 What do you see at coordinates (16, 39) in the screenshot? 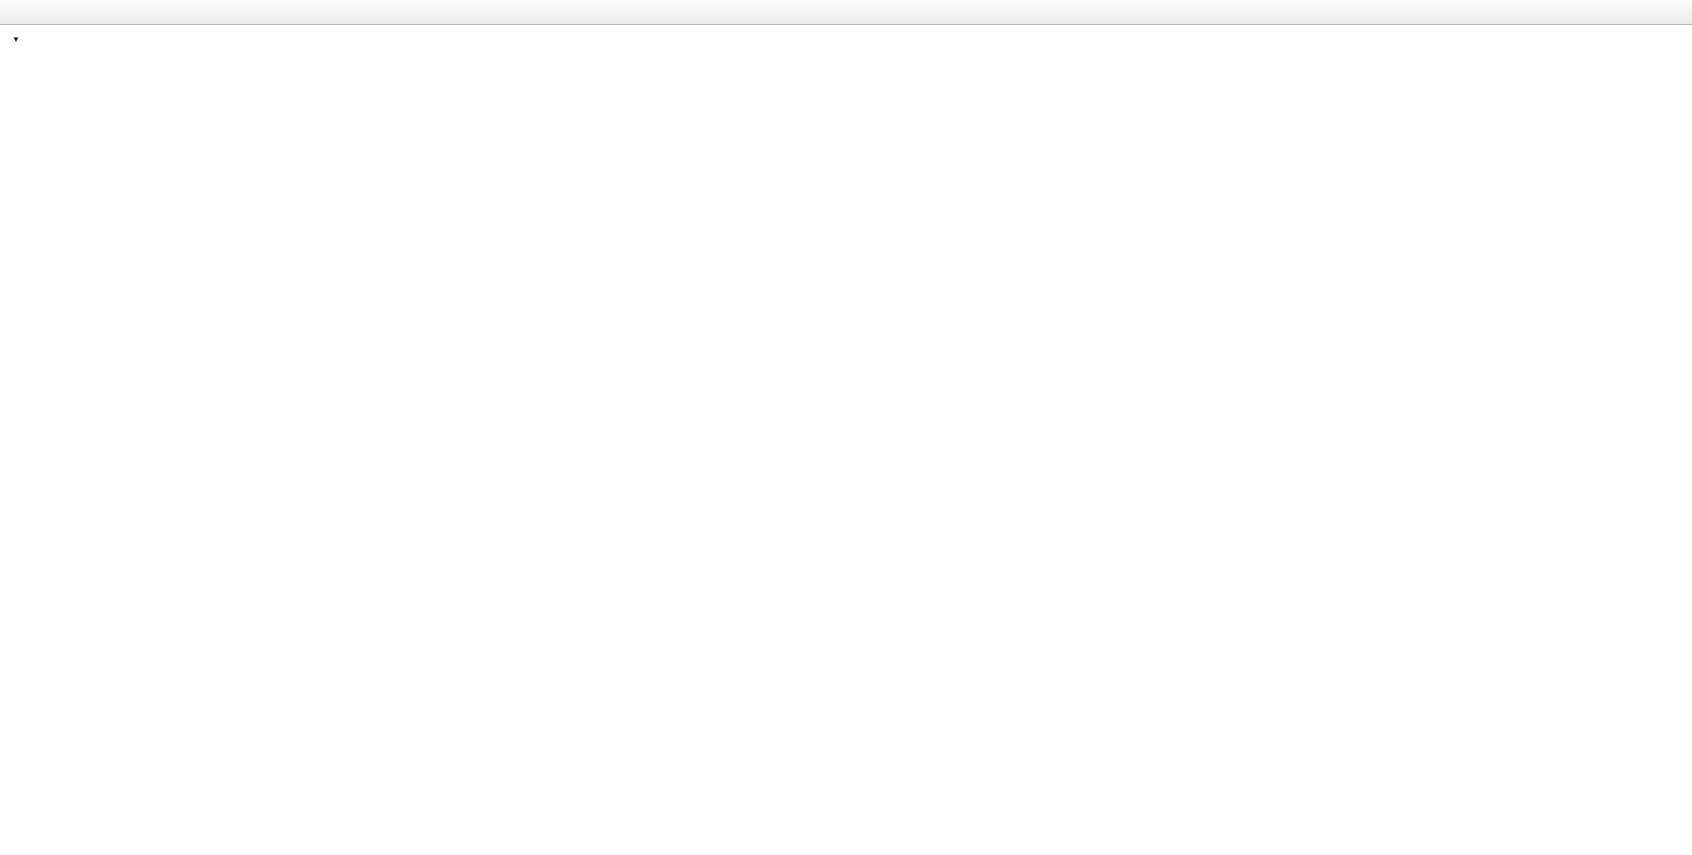
I see `chart-collapse-icon: ▼` at bounding box center [16, 39].